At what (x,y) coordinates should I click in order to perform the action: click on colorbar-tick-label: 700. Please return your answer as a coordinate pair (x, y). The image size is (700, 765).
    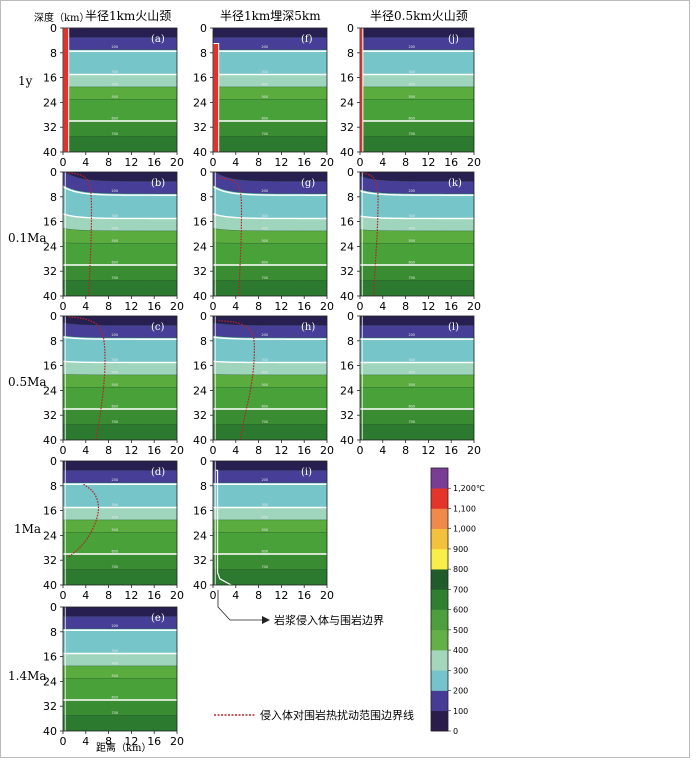
    Looking at the image, I should click on (460, 589).